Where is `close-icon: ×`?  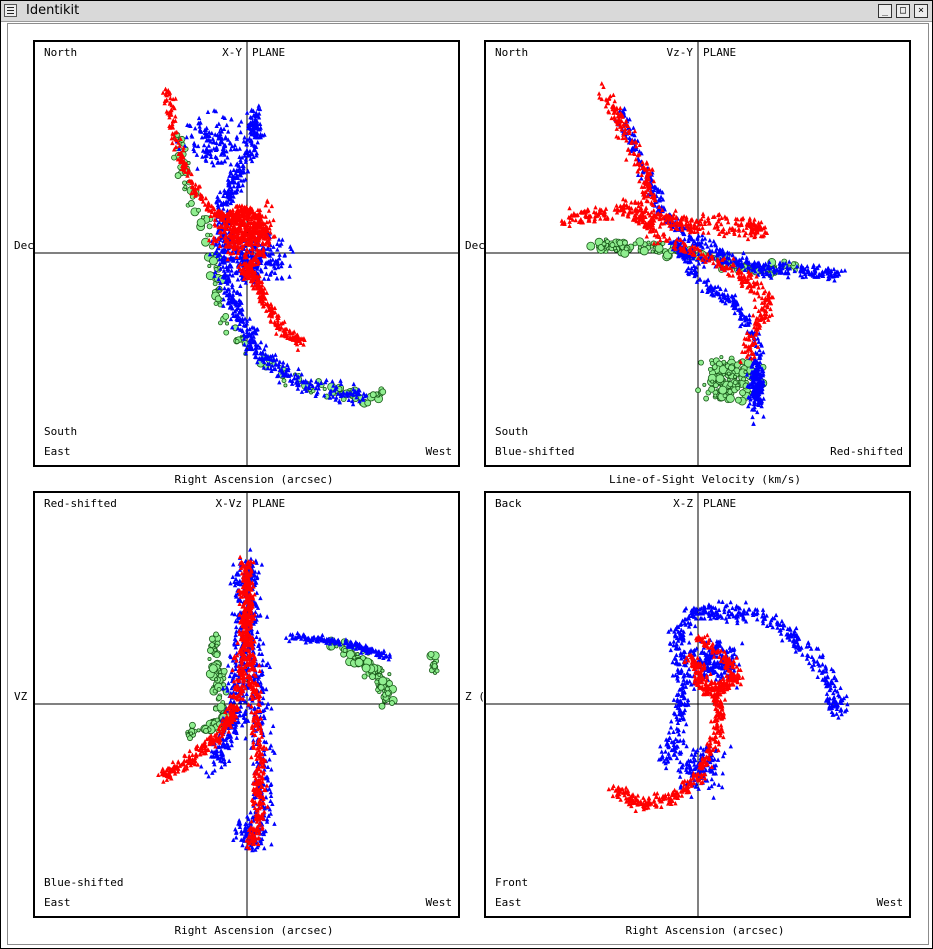
close-icon: × is located at coordinates (921, 11).